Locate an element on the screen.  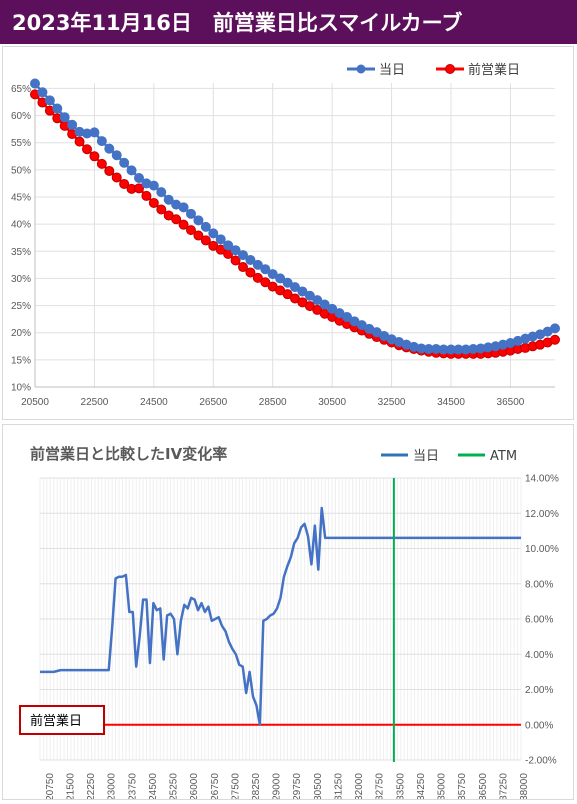
prev-day-callout: 前営業日 is located at coordinates (62, 720).